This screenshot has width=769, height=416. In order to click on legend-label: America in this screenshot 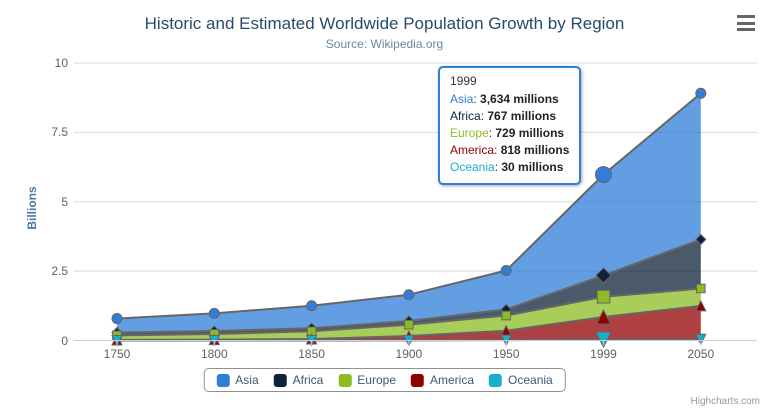, I will do `click(452, 380)`.